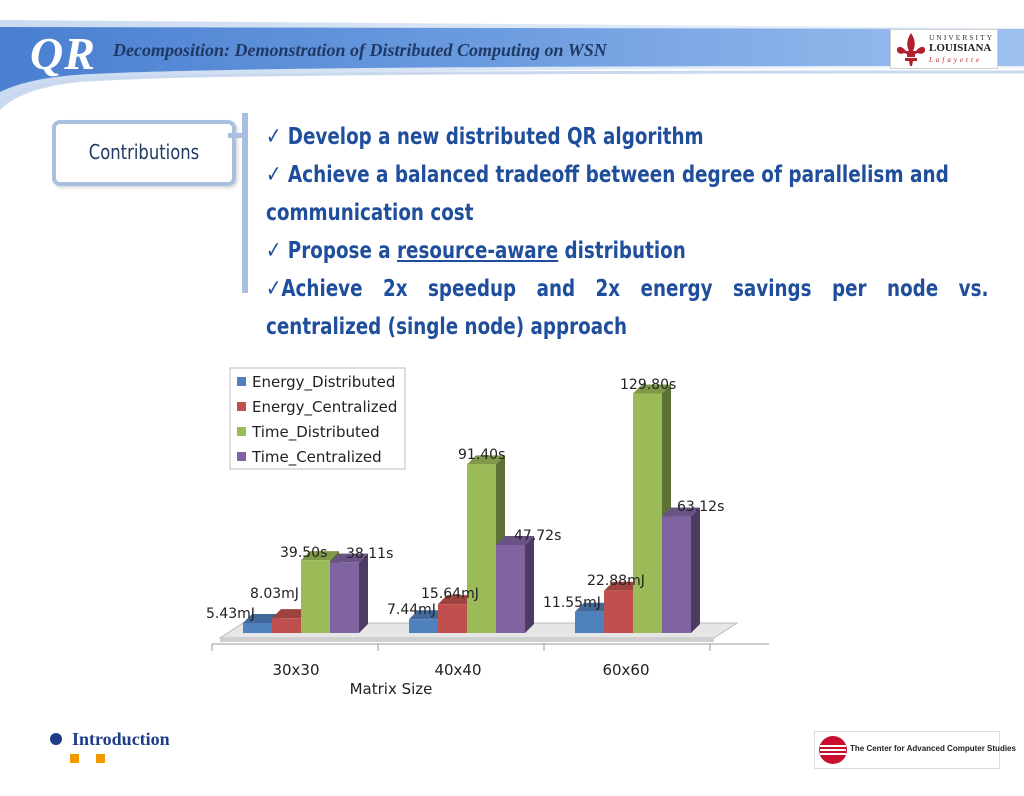  I want to click on legend-entry: Time_Centralized, so click(316, 457).